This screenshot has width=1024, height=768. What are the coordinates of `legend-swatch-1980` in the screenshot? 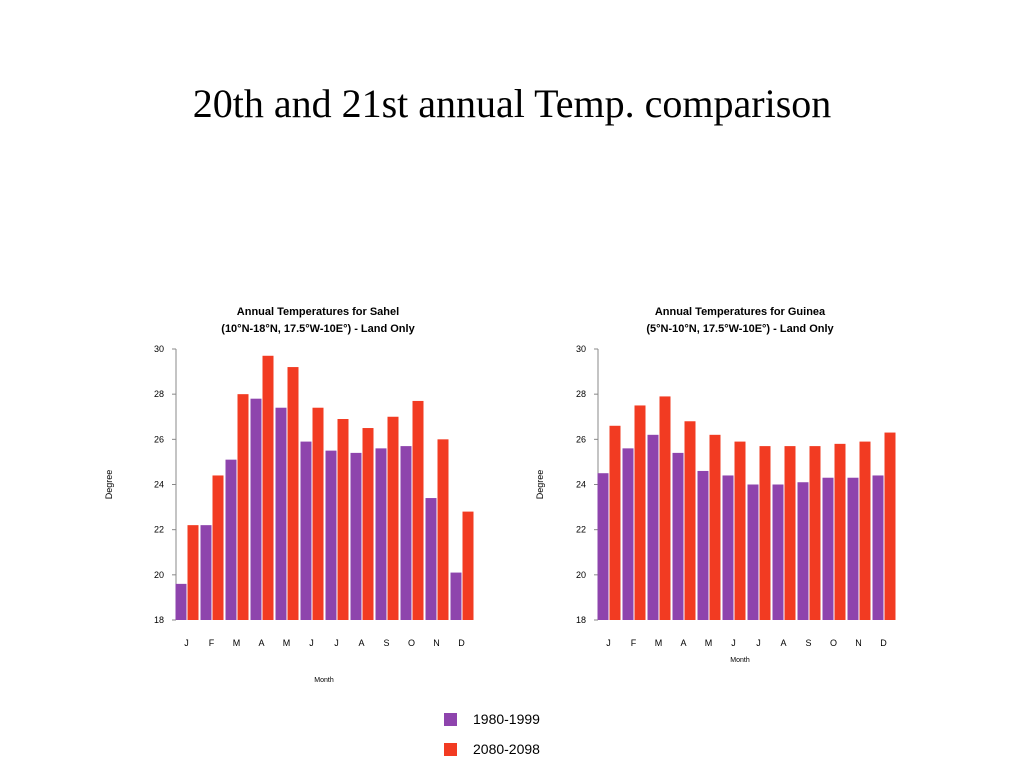 It's located at (450, 719).